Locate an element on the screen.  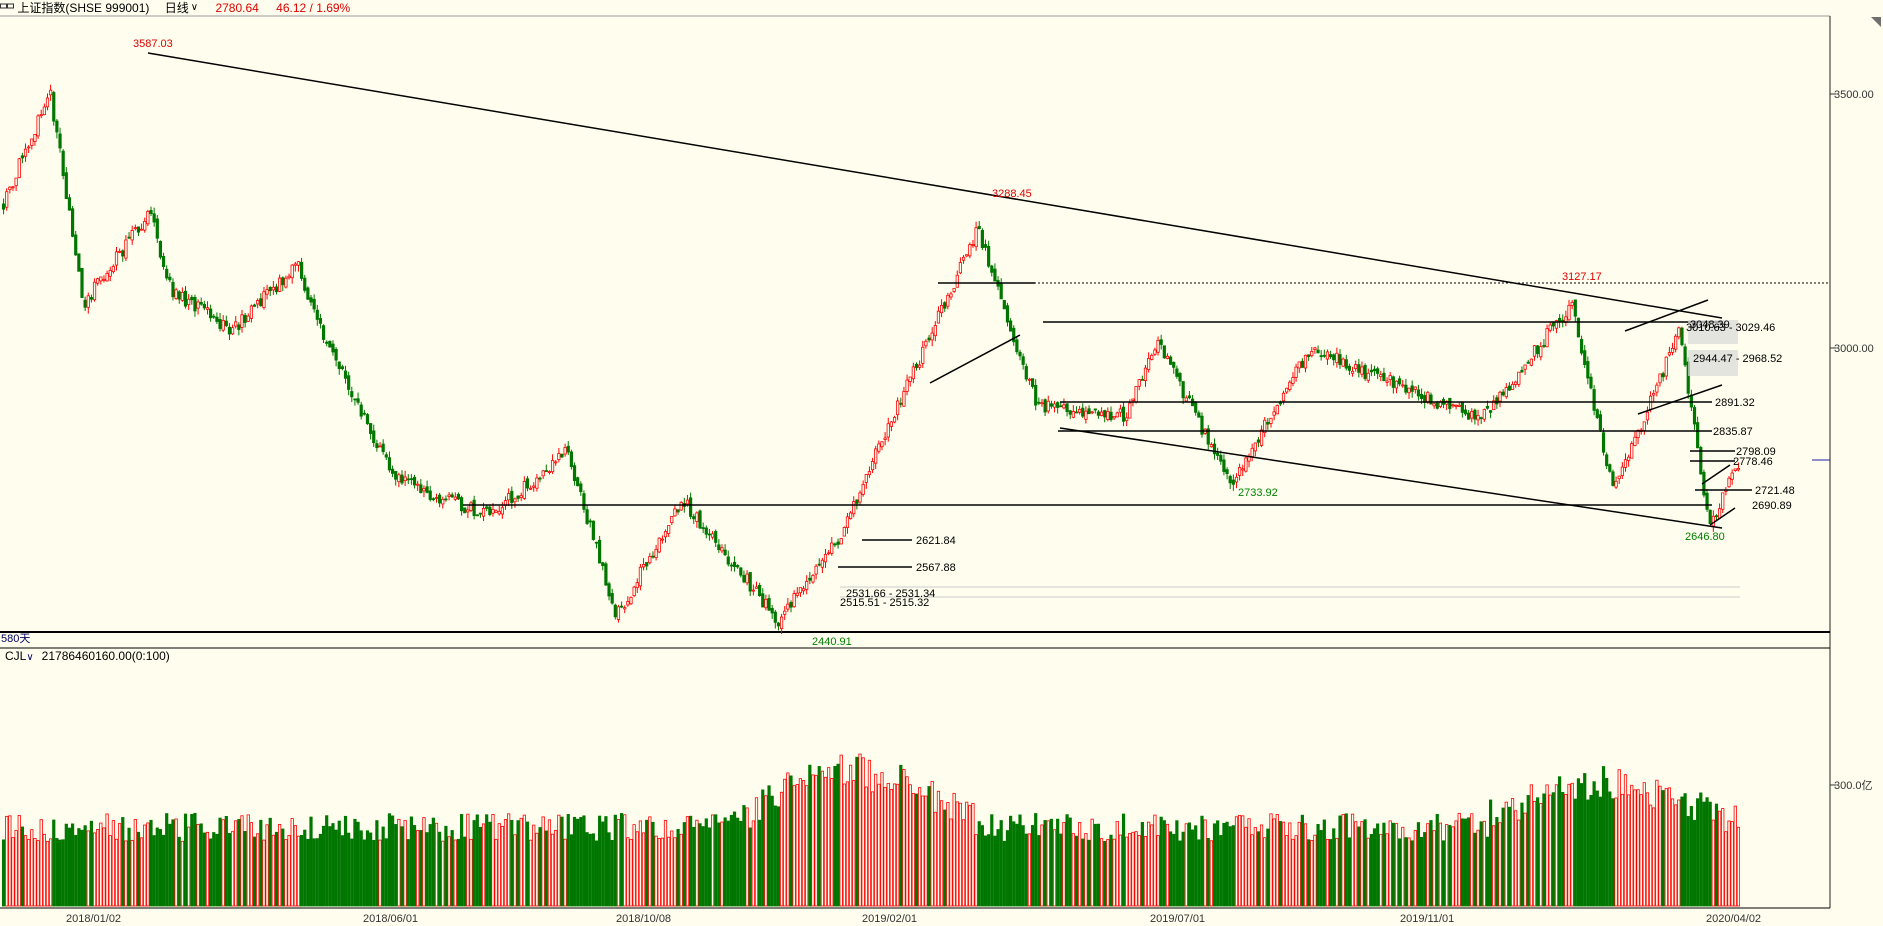
link-icon is located at coordinates (7, 8).